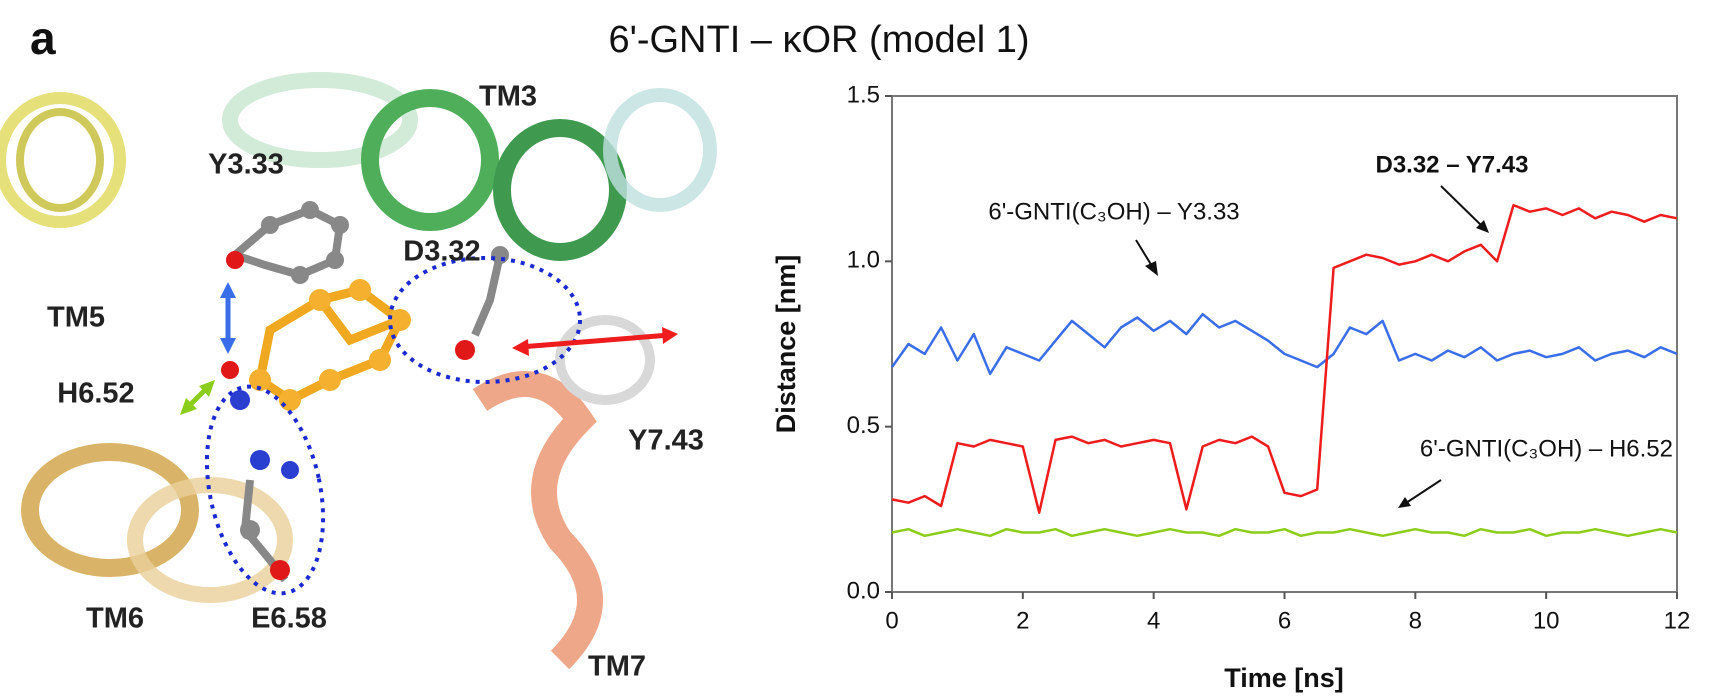  I want to click on x-tick-label: 12, so click(1677, 620).